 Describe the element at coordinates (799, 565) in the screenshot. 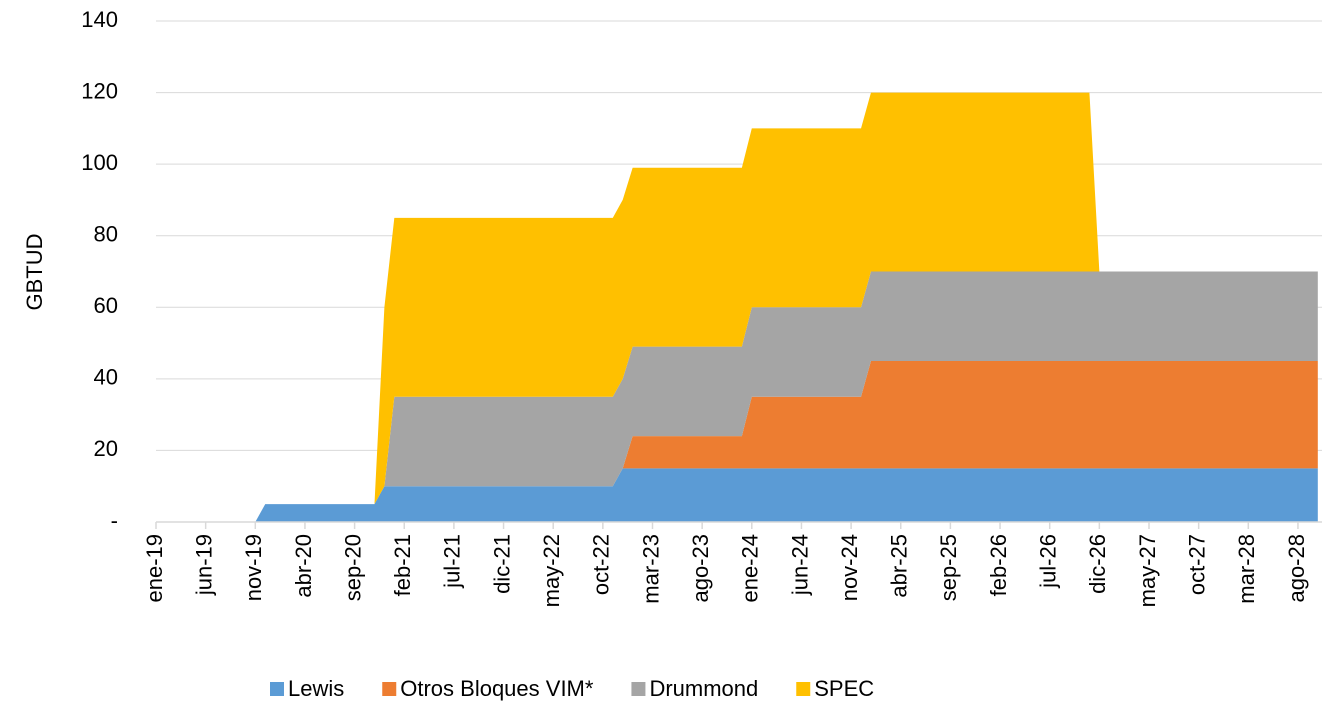

I see `x-tick-label: jun-24` at that location.